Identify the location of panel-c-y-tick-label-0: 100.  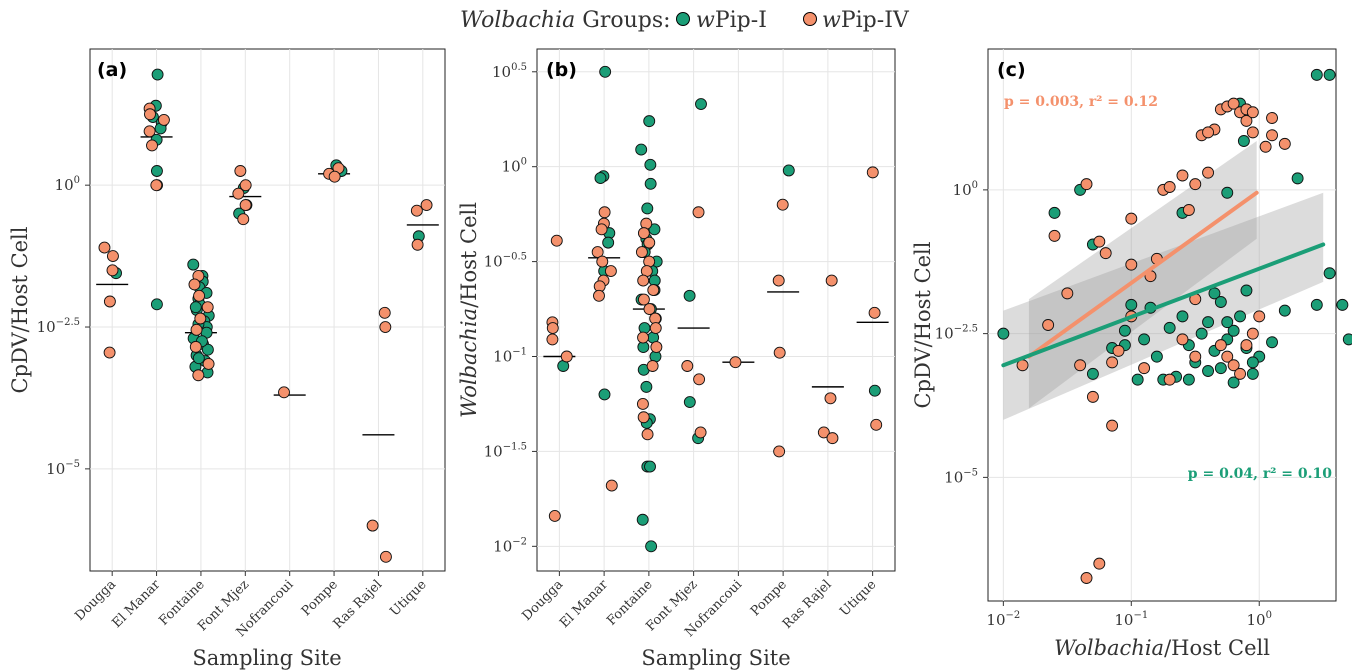
(965, 189).